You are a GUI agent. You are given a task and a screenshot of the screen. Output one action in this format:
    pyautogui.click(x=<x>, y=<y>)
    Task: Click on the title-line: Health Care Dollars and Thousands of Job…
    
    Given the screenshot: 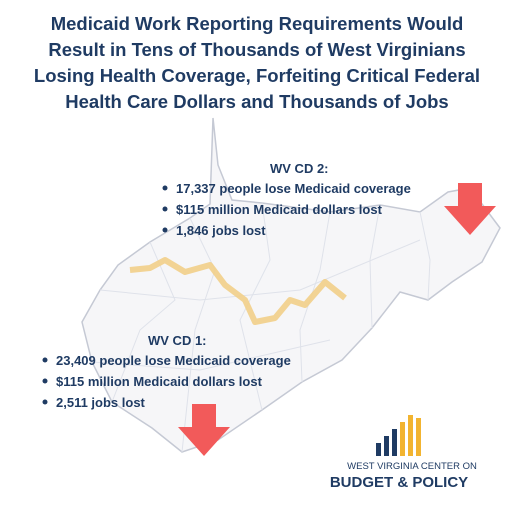 What is the action you would take?
    pyautogui.click(x=256, y=101)
    